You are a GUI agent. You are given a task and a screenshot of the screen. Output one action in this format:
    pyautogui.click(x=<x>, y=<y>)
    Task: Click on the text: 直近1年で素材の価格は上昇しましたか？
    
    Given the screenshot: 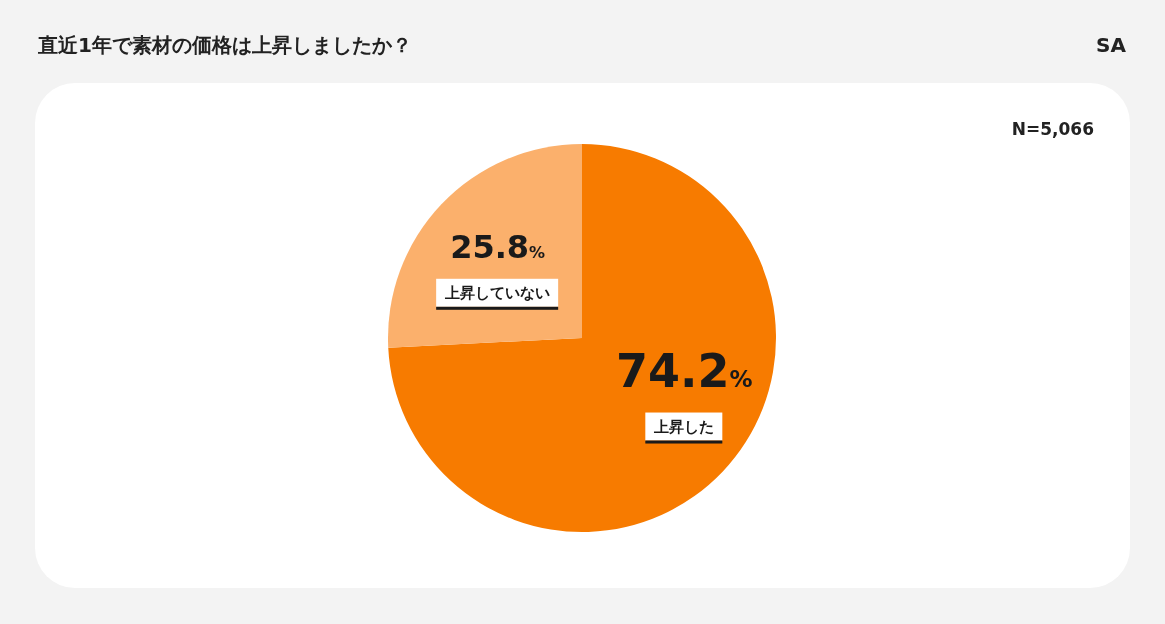 What is the action you would take?
    pyautogui.click(x=224, y=45)
    